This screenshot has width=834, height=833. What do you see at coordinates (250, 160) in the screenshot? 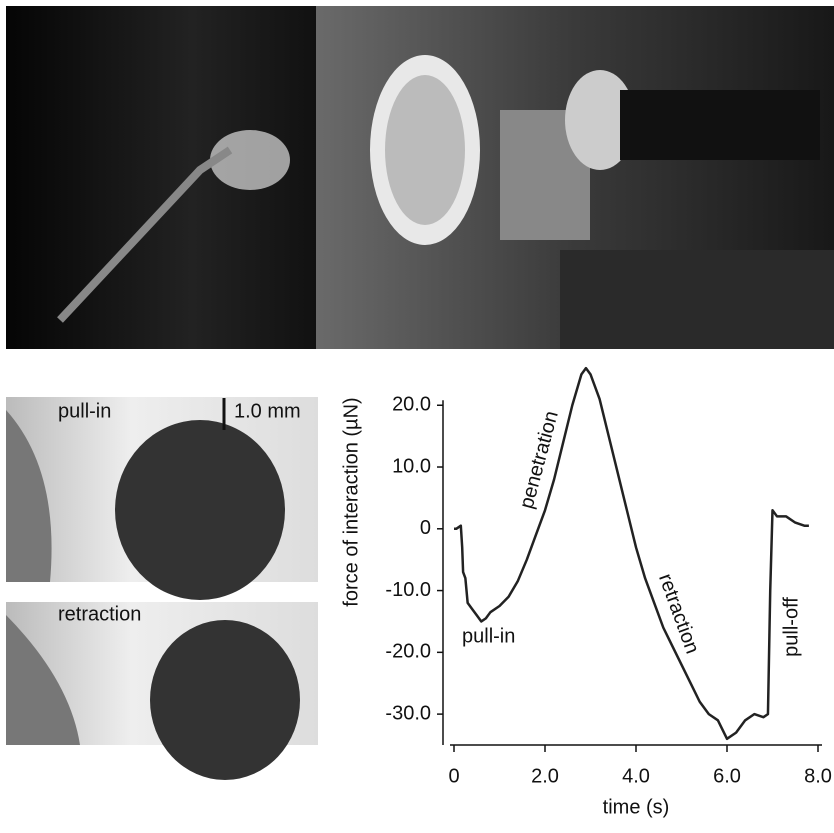
I see `photo-glow` at bounding box center [250, 160].